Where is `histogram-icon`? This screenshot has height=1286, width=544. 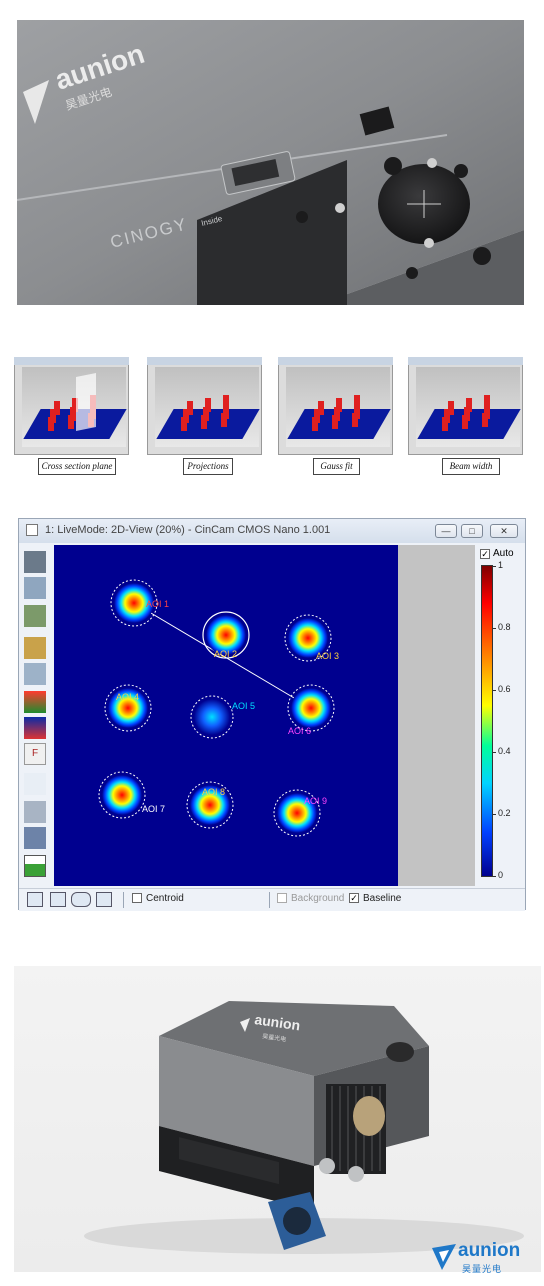
histogram-icon is located at coordinates (35, 784).